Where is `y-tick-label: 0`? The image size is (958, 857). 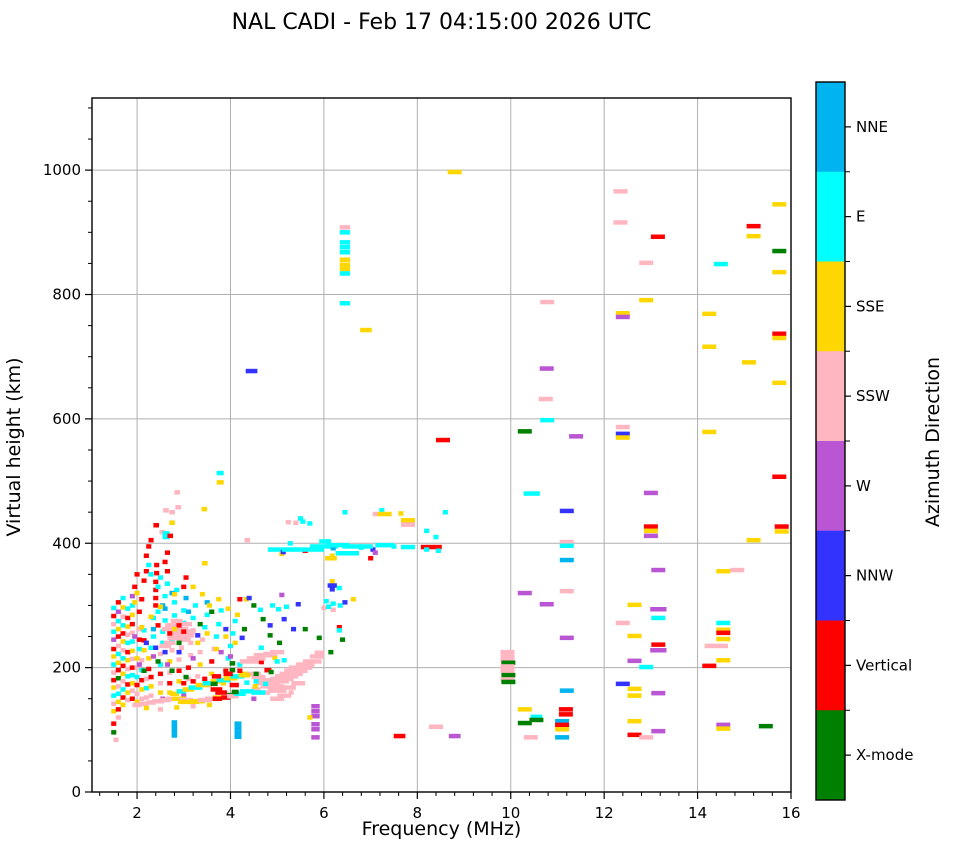
y-tick-label: 0 is located at coordinates (76, 792).